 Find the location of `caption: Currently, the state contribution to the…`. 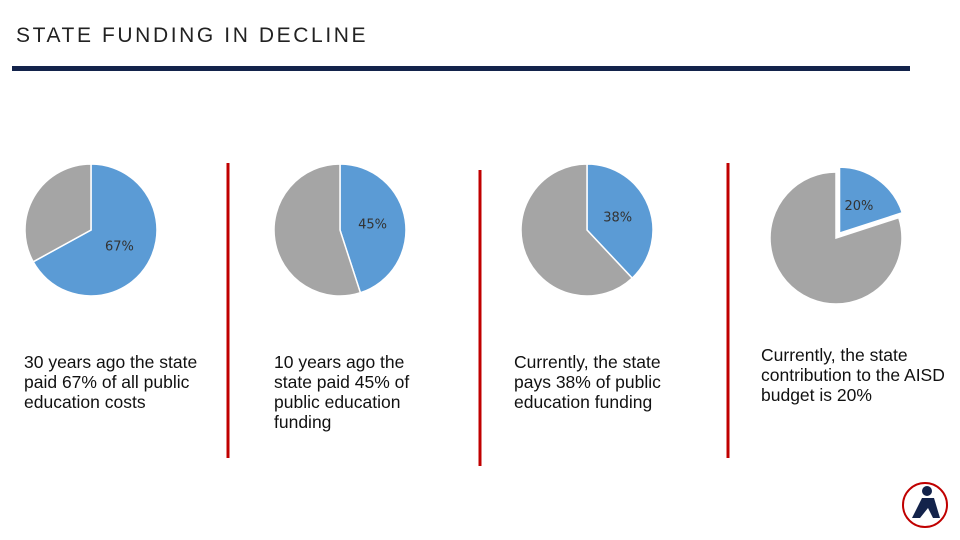

caption: Currently, the state contribution to the… is located at coordinates (853, 375).